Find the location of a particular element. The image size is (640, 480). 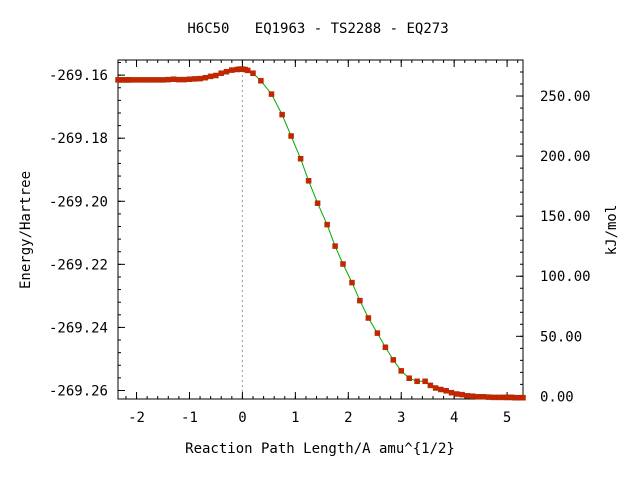

chart-title: H6C50 EQ1963 - TS2288 - EQ273 is located at coordinates (317, 29).